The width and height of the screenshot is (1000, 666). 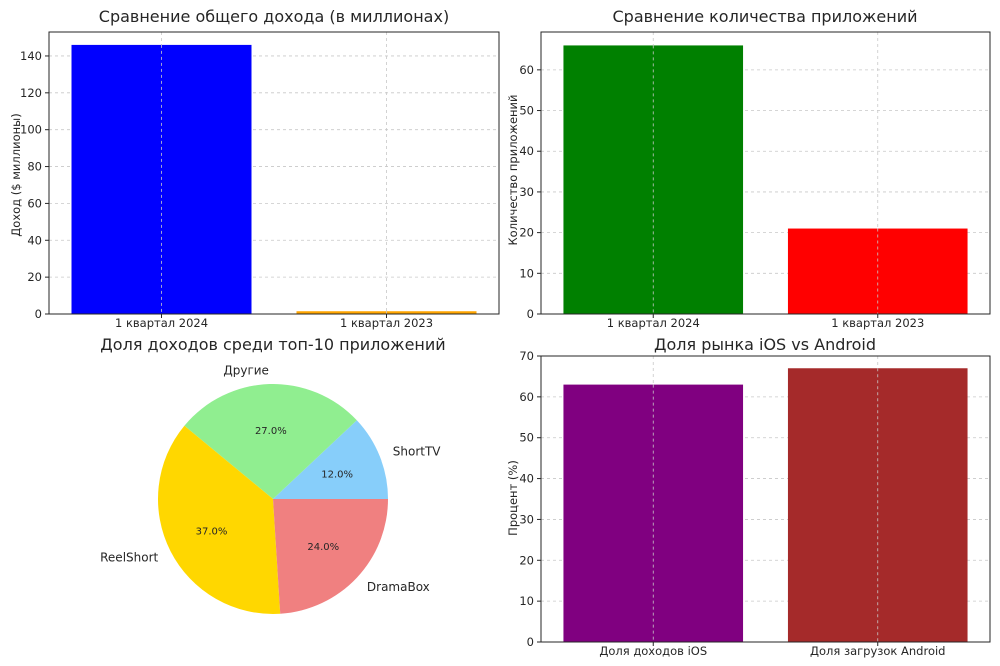 I want to click on x-tick-label: Доля доходов iOS, so click(x=653, y=651).